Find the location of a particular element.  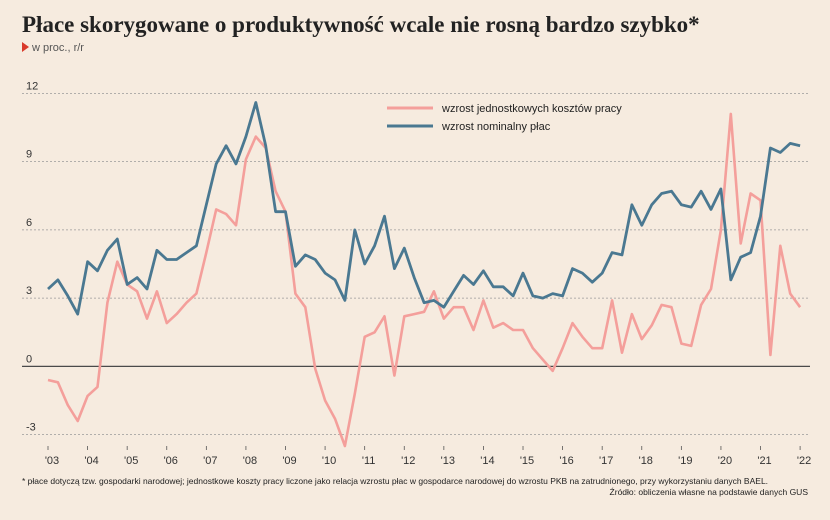

legend-label-unit-labor-costs: wzrost jednostkowych kosztów pracy is located at coordinates (531, 109).